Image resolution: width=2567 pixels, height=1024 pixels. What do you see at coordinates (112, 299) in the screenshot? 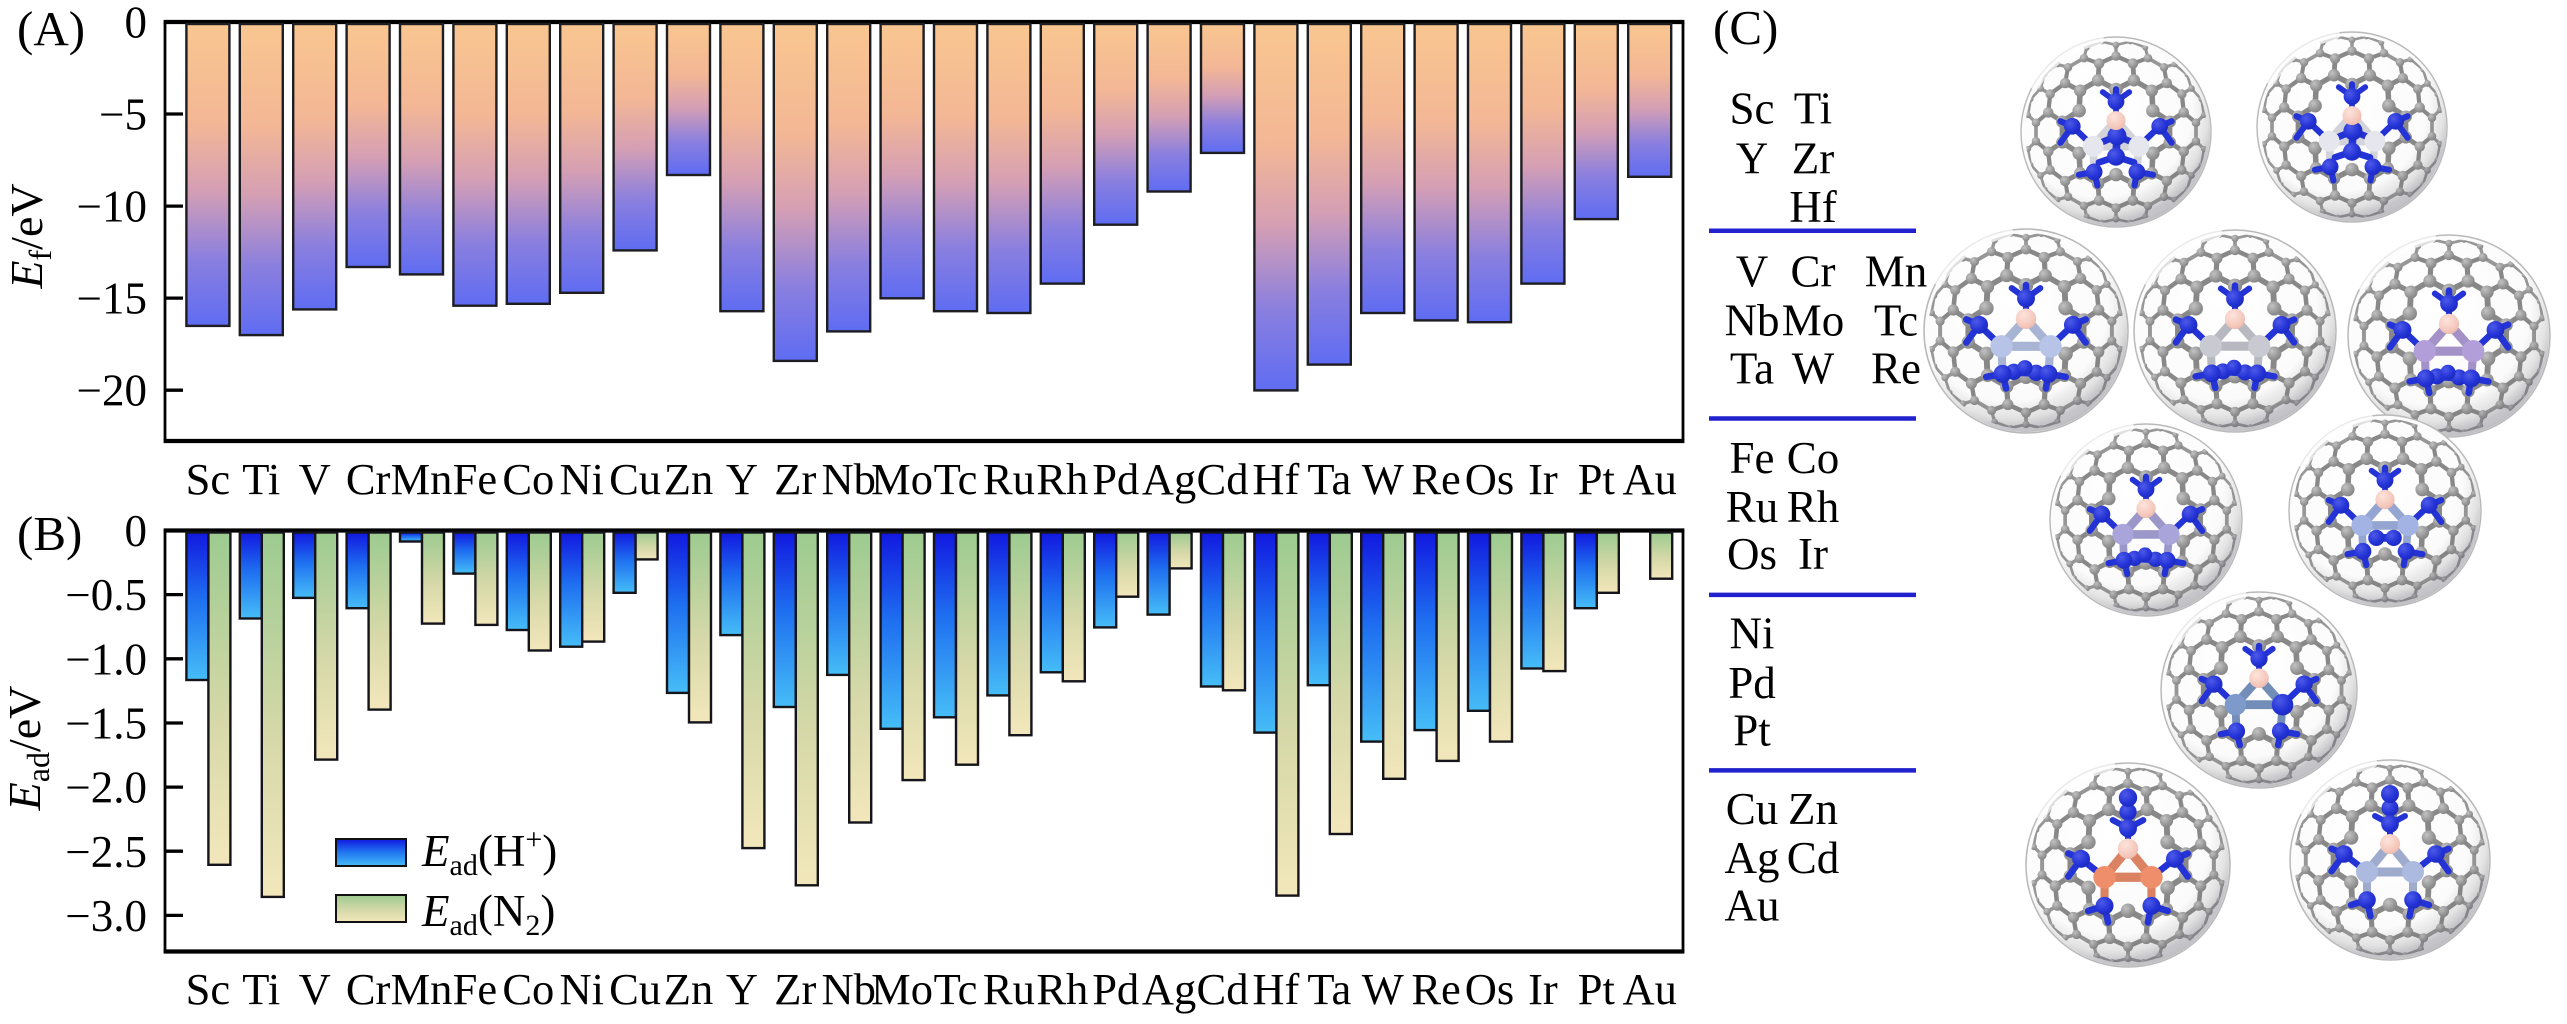
I see `svg-text: −15` at bounding box center [112, 299].